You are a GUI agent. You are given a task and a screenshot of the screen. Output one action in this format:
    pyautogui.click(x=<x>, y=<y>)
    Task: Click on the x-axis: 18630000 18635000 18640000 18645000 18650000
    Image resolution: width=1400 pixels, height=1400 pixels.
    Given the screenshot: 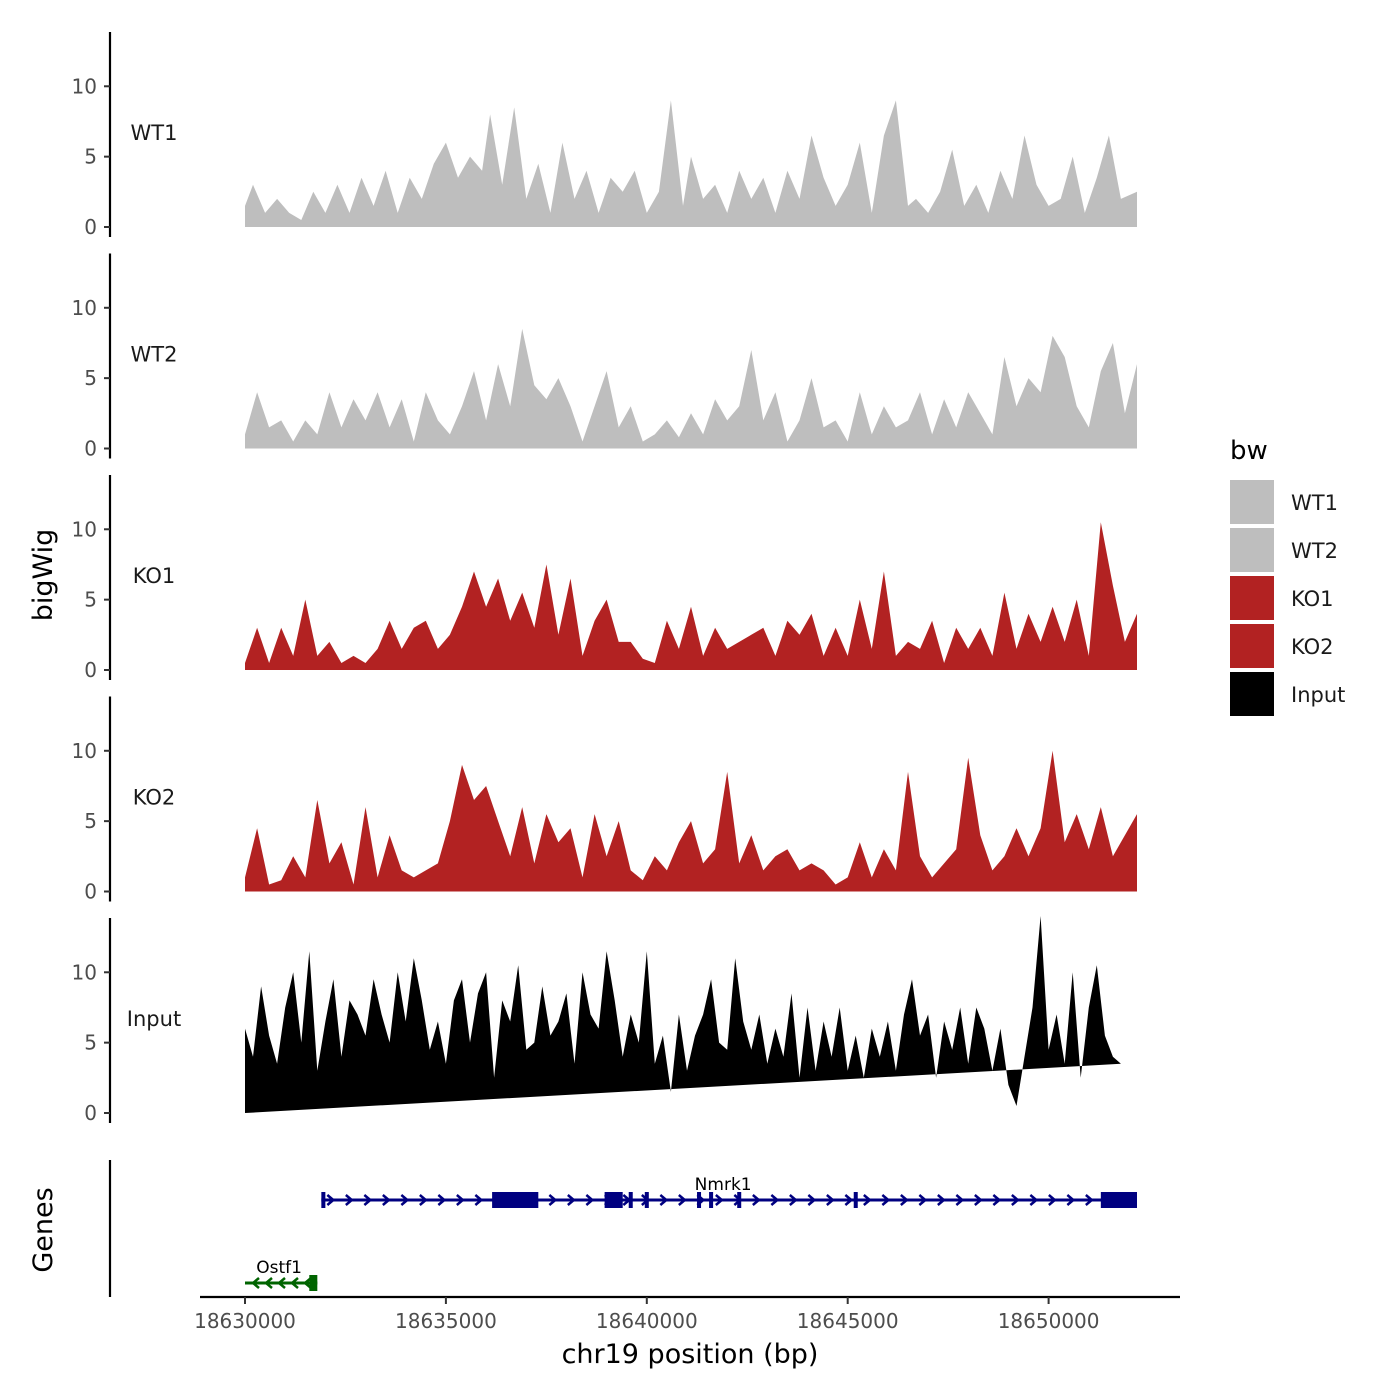 What is the action you would take?
    pyautogui.click(x=687, y=1314)
    